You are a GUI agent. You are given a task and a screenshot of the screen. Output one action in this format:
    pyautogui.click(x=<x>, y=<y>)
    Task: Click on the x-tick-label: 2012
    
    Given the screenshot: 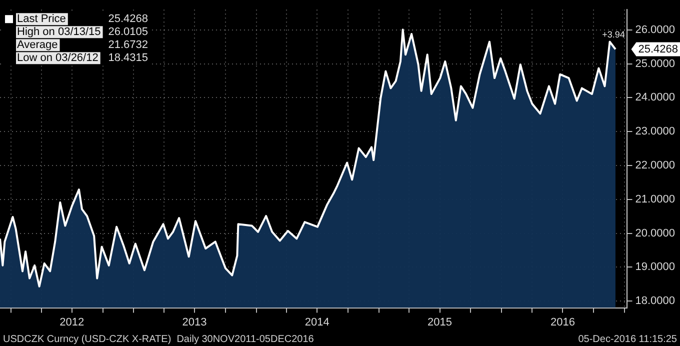 What is the action you would take?
    pyautogui.click(x=72, y=322)
    